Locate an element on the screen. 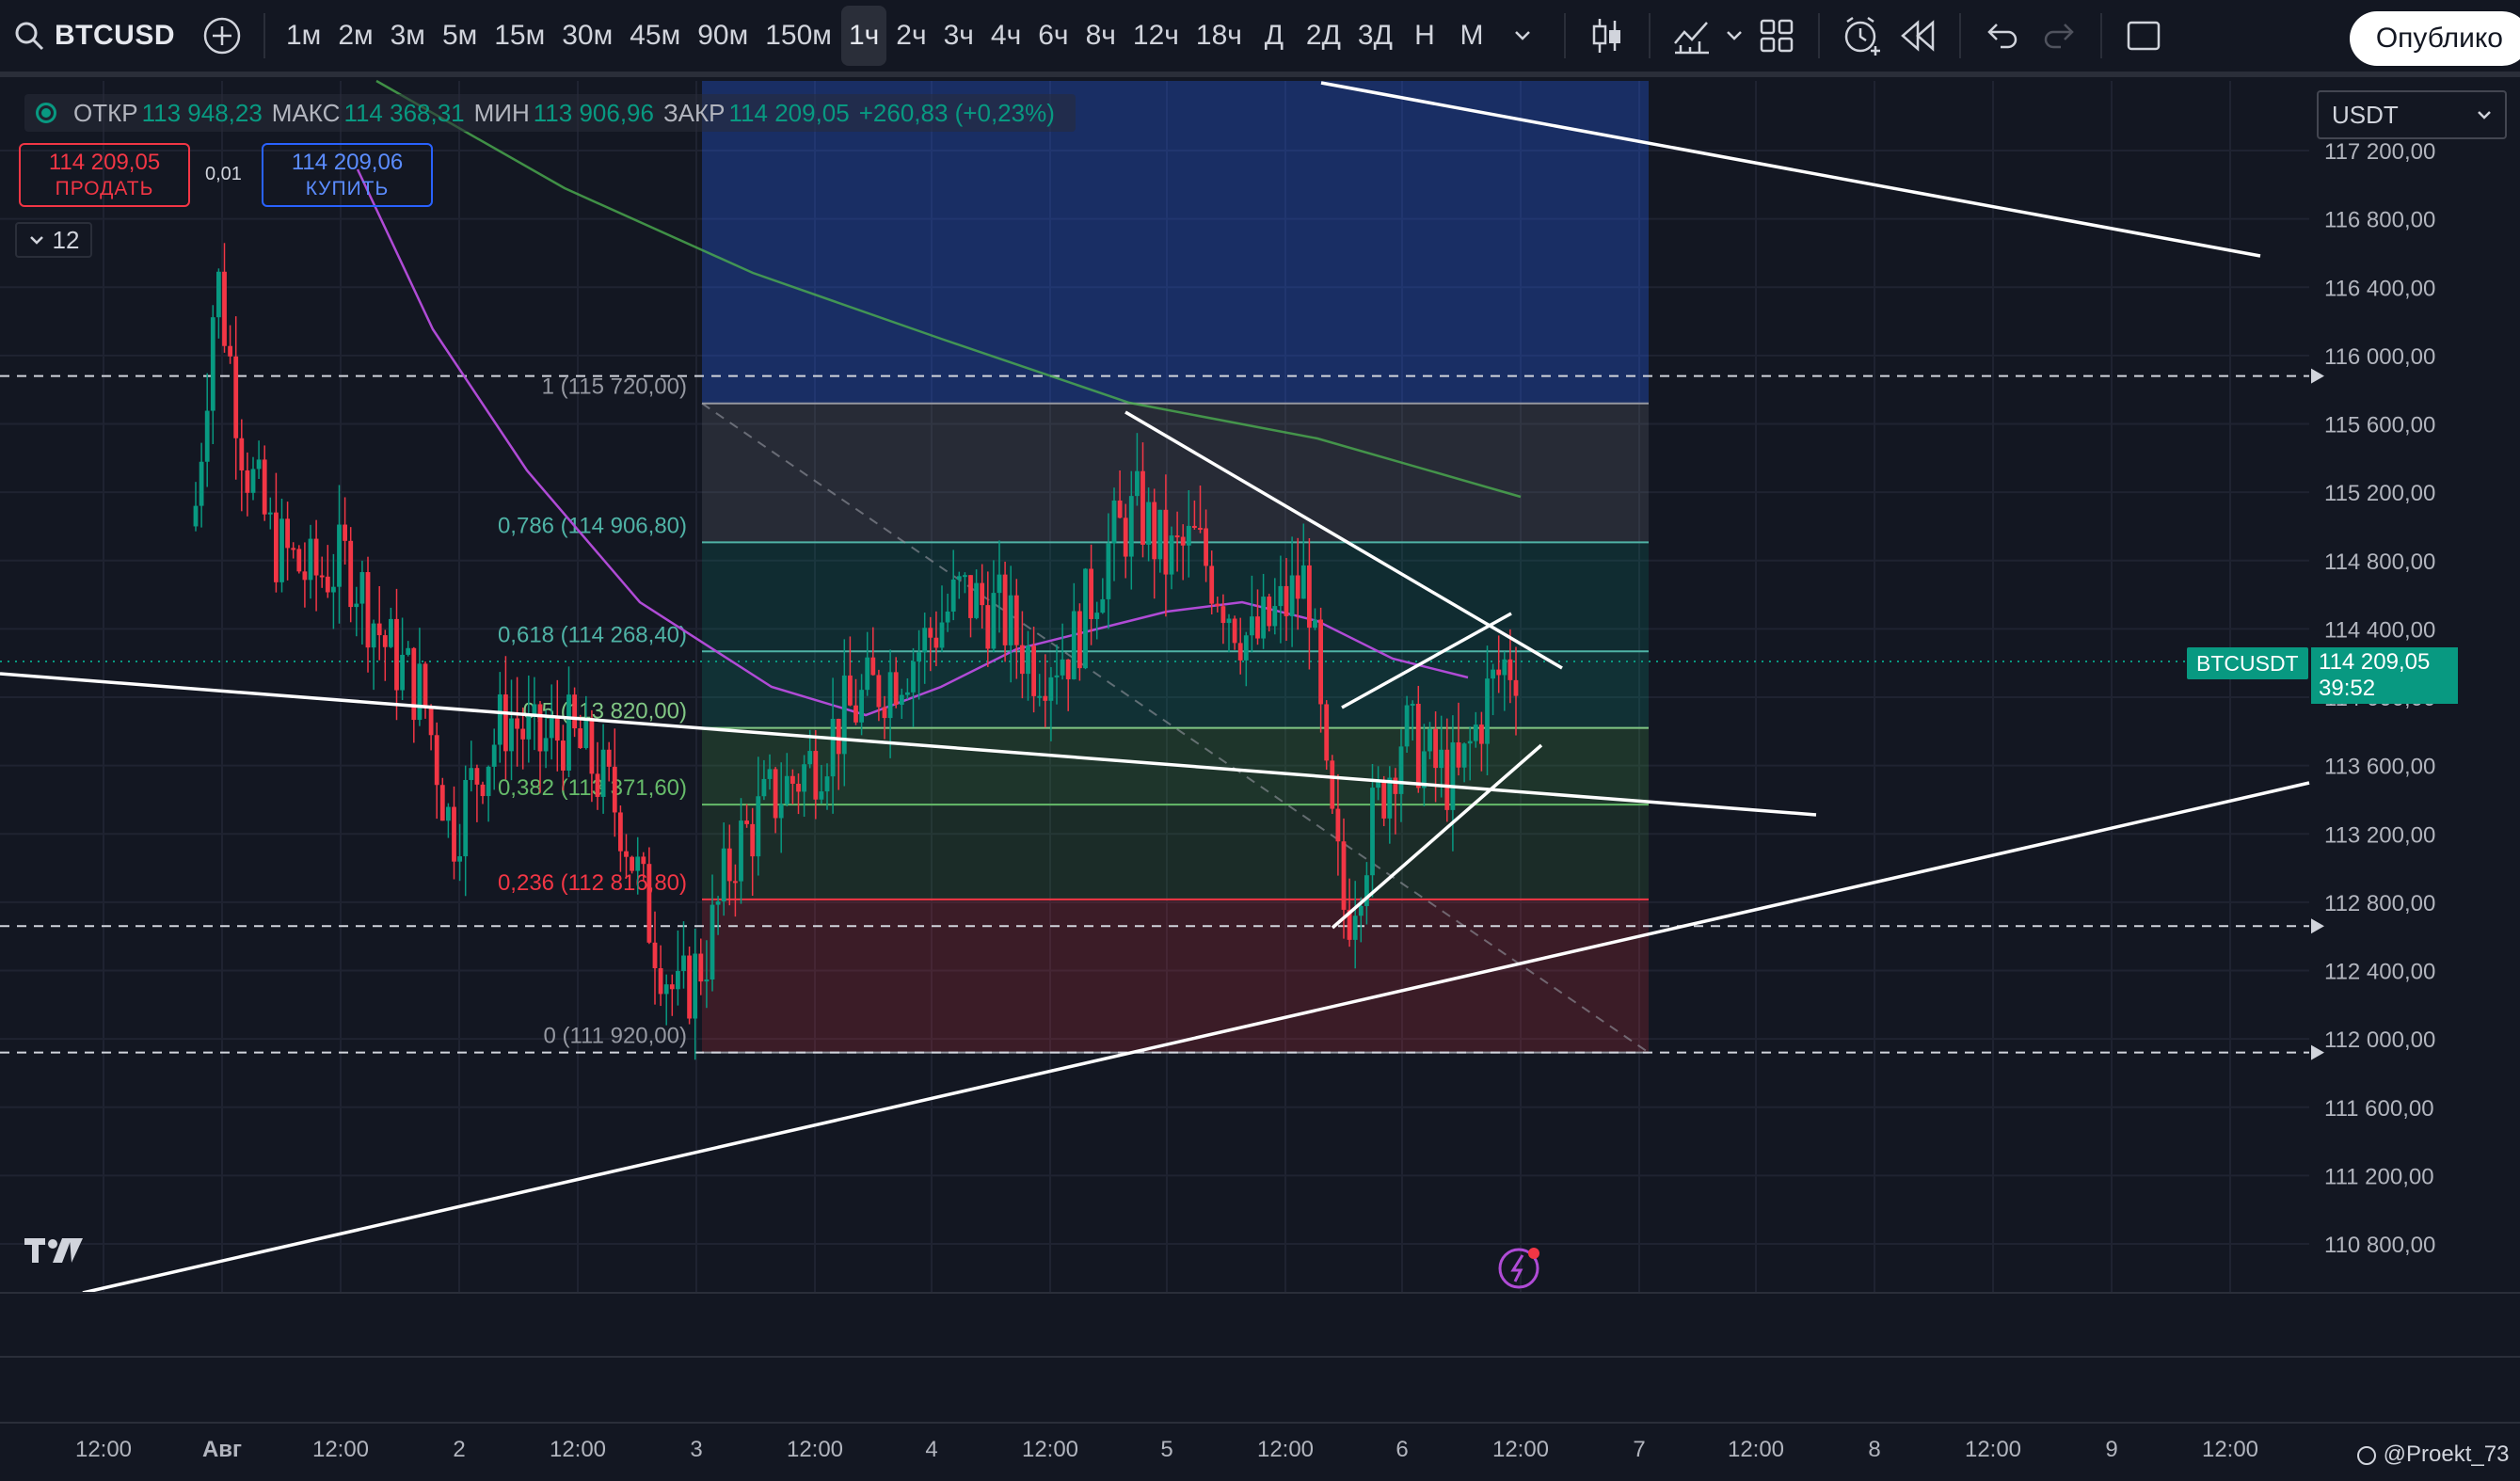 Image resolution: width=2520 pixels, height=1481 pixels. lightning-alert-icon is located at coordinates (1519, 1268).